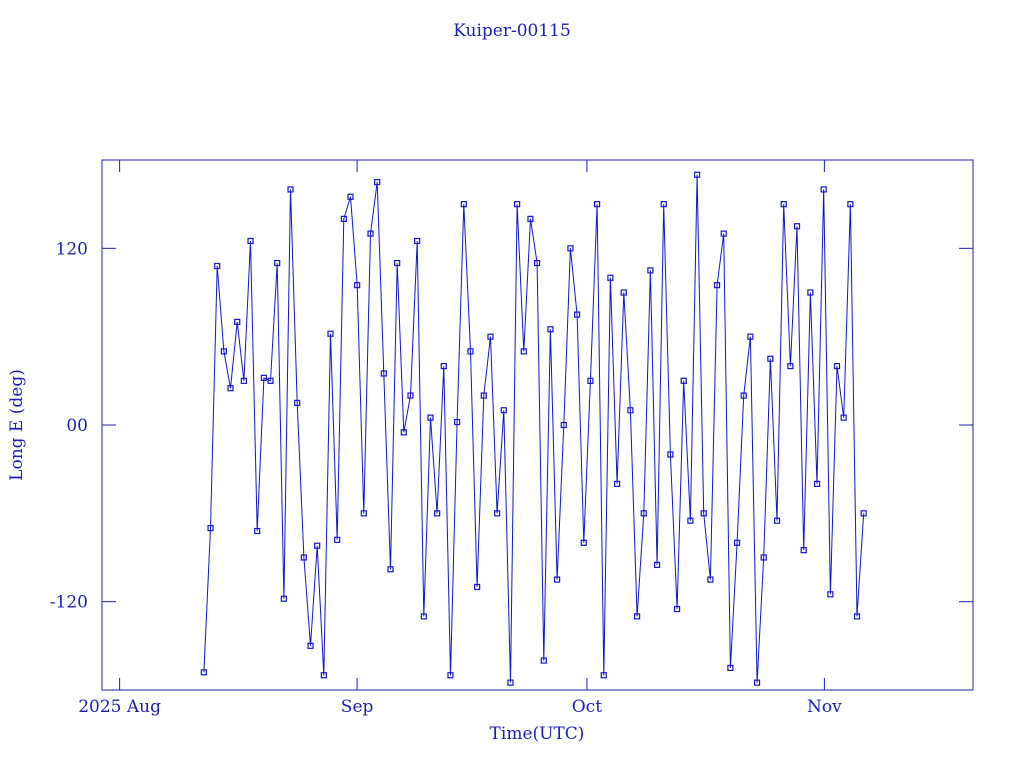  What do you see at coordinates (17, 425) in the screenshot?
I see `y-axis-label: Long E (deg)` at bounding box center [17, 425].